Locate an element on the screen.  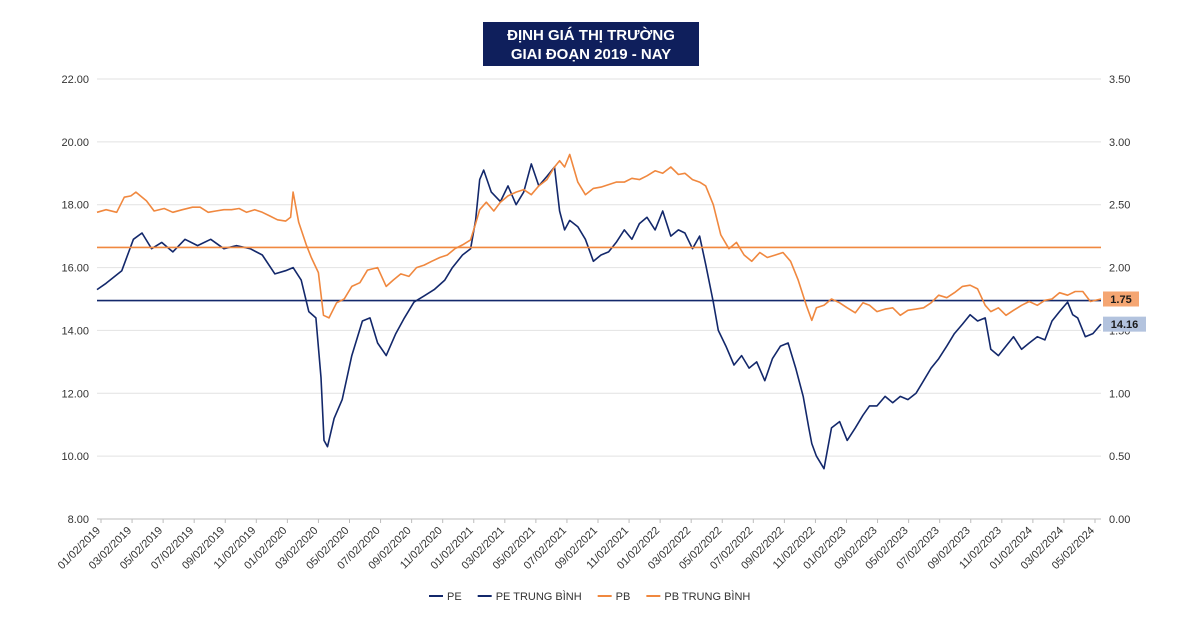
y-right-tick-label: 2.50 is located at coordinates (1119, 206).